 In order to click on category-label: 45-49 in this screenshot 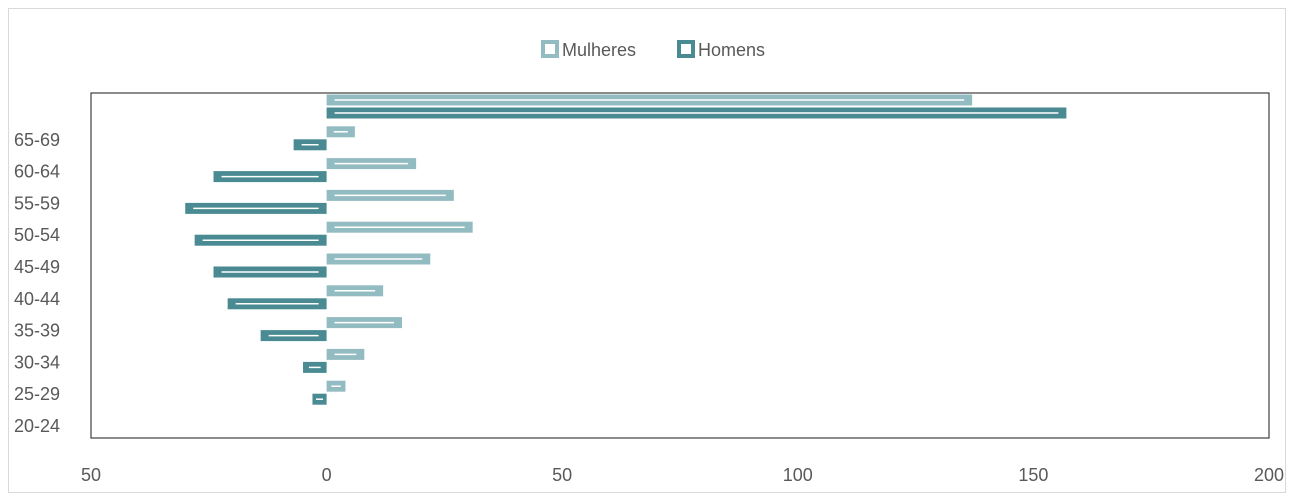, I will do `click(37, 267)`.